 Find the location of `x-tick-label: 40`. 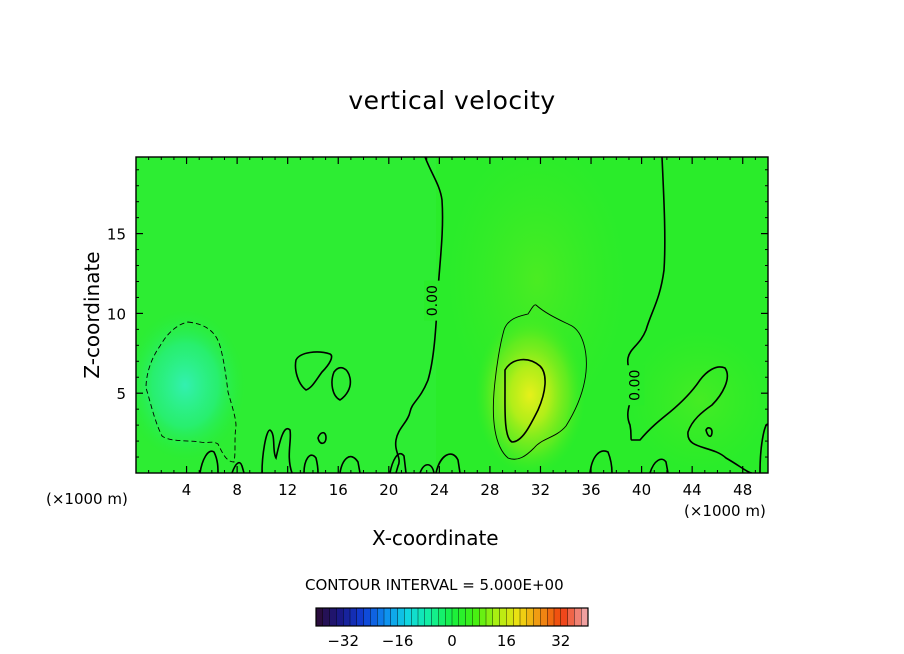

x-tick-label: 40 is located at coordinates (641, 490).